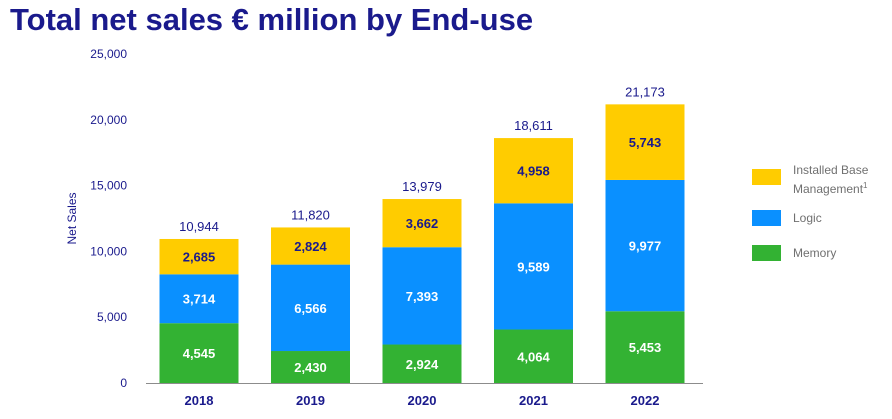 This screenshot has height=419, width=892. What do you see at coordinates (842, 180) in the screenshot?
I see `legend-label-installed-base: Installed Base Management1` at bounding box center [842, 180].